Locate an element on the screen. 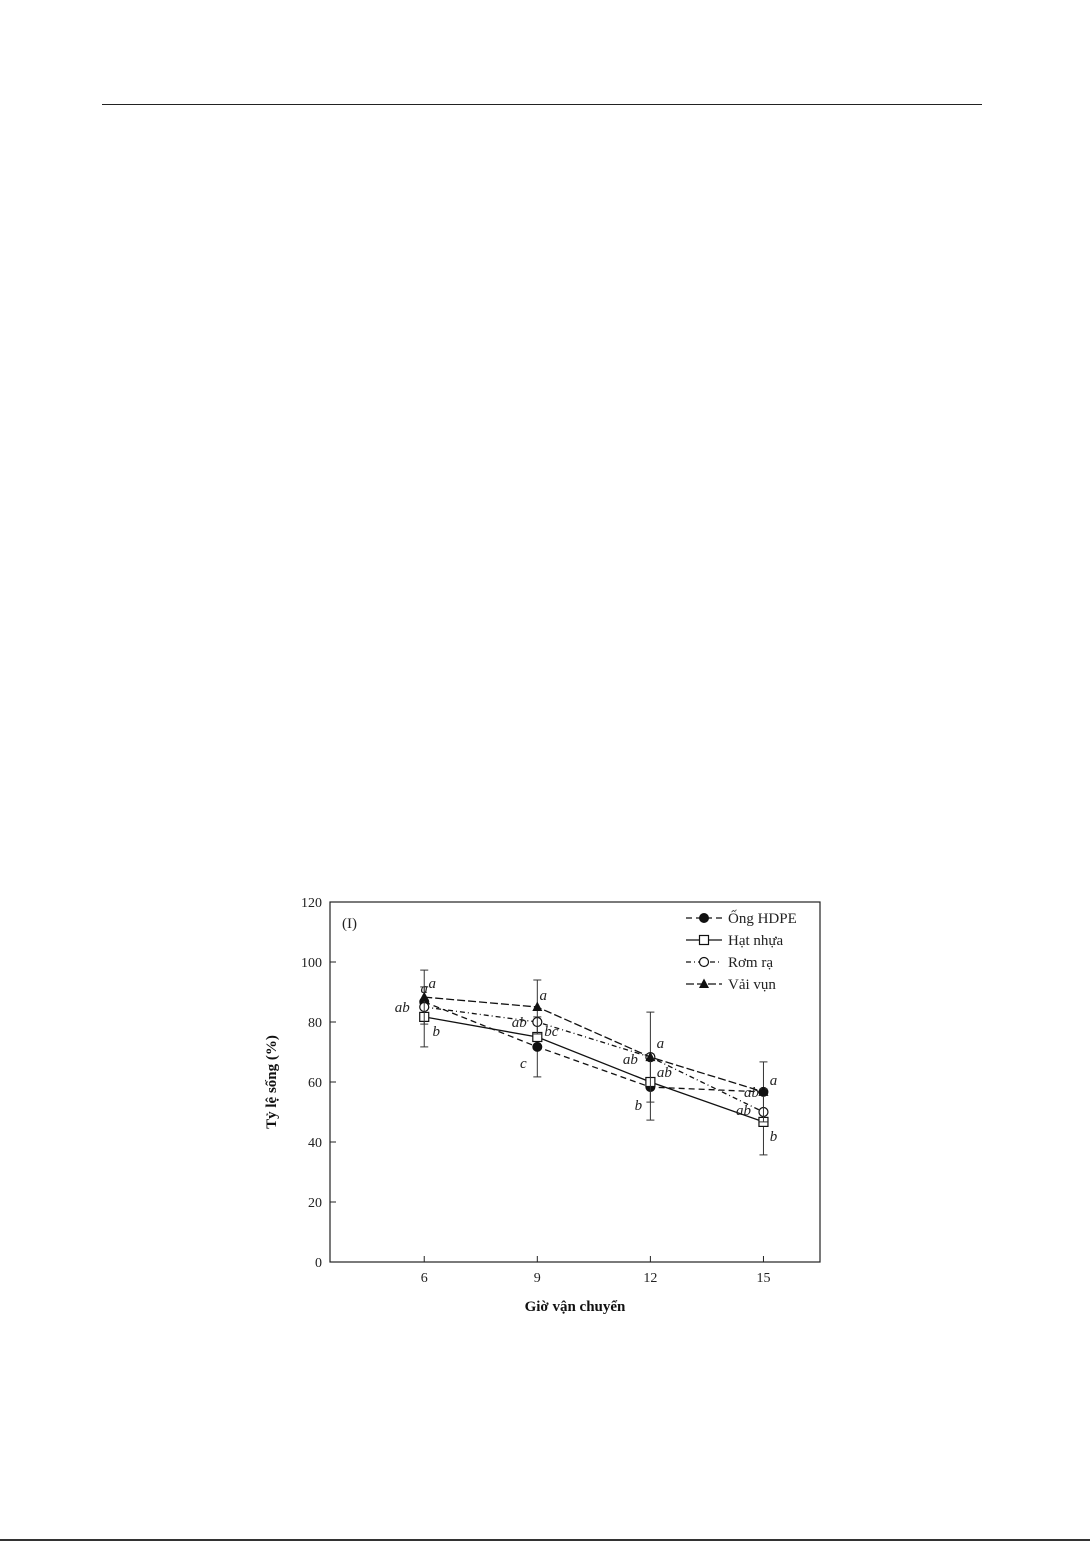 This screenshot has width=1090, height=1543. series-layer: acbabbbcabbababababaaaa is located at coordinates (586, 1062).